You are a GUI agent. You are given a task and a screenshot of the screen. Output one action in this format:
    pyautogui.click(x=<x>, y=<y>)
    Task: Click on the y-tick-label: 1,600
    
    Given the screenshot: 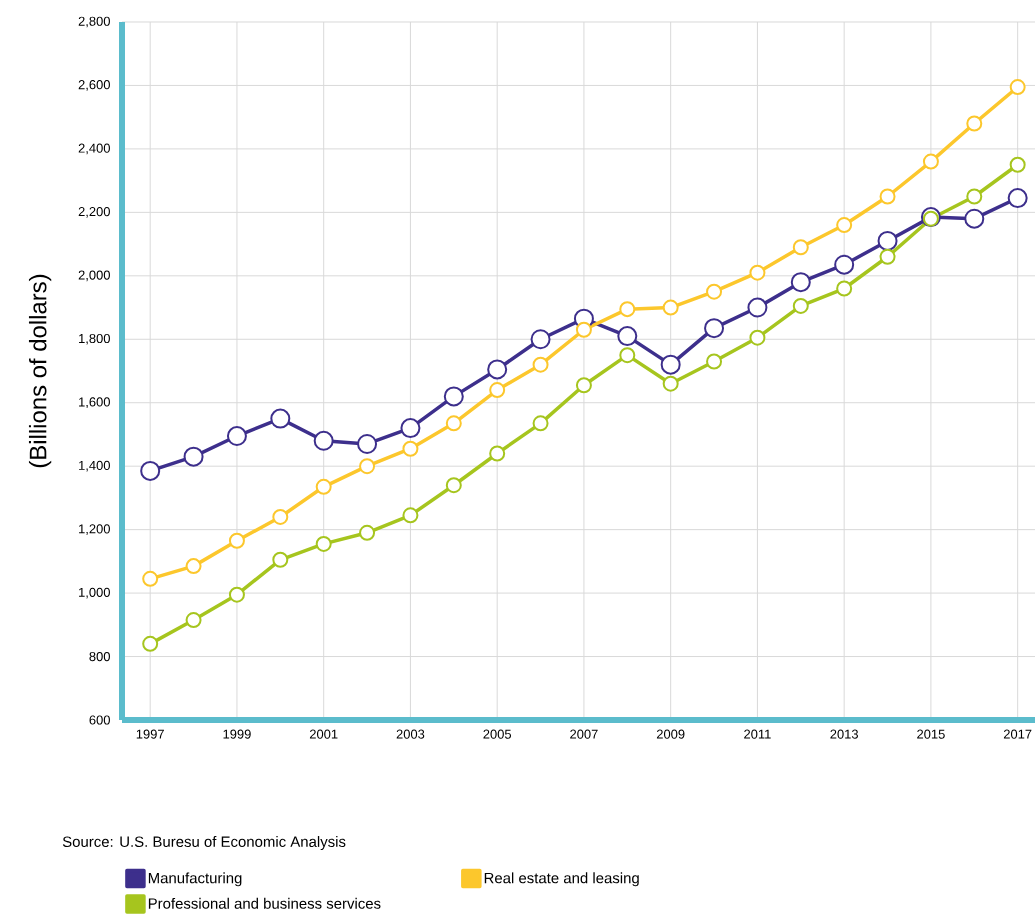 What is the action you would take?
    pyautogui.click(x=94, y=403)
    